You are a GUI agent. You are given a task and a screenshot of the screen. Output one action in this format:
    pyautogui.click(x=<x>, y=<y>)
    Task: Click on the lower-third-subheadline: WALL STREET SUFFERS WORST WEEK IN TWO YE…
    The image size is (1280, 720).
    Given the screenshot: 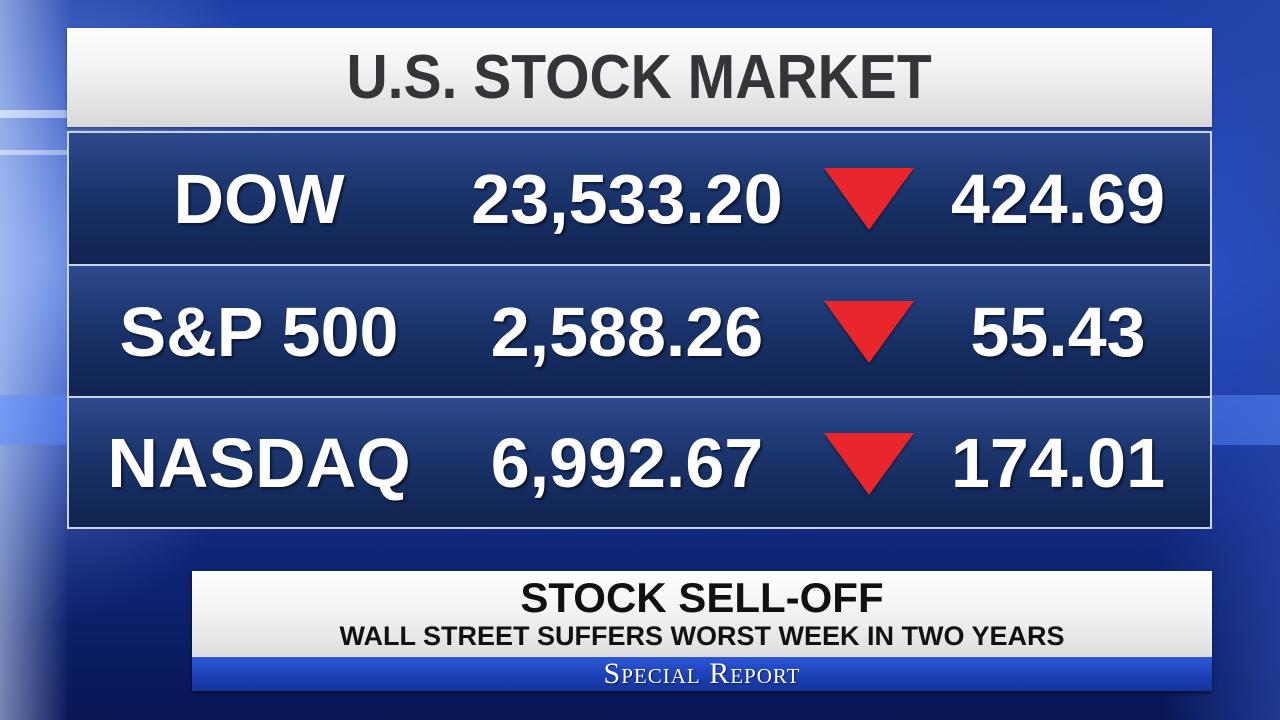 What is the action you would take?
    pyautogui.click(x=702, y=636)
    